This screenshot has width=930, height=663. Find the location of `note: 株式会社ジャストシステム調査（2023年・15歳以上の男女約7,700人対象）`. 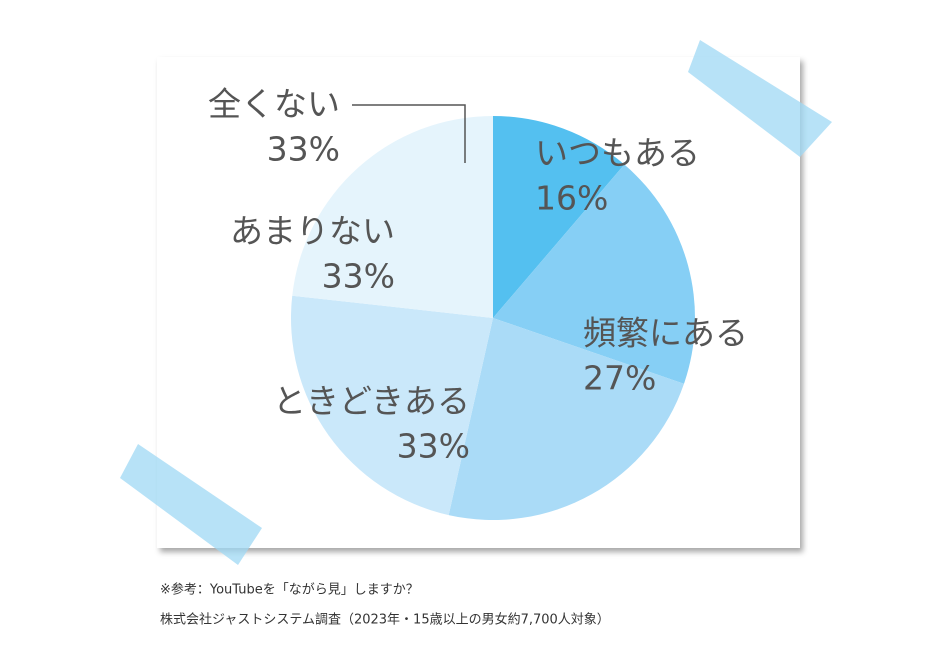

note: 株式会社ジャストシステム調査（2023年・15歳以上の男女約7,700人対象） is located at coordinates (385, 620).